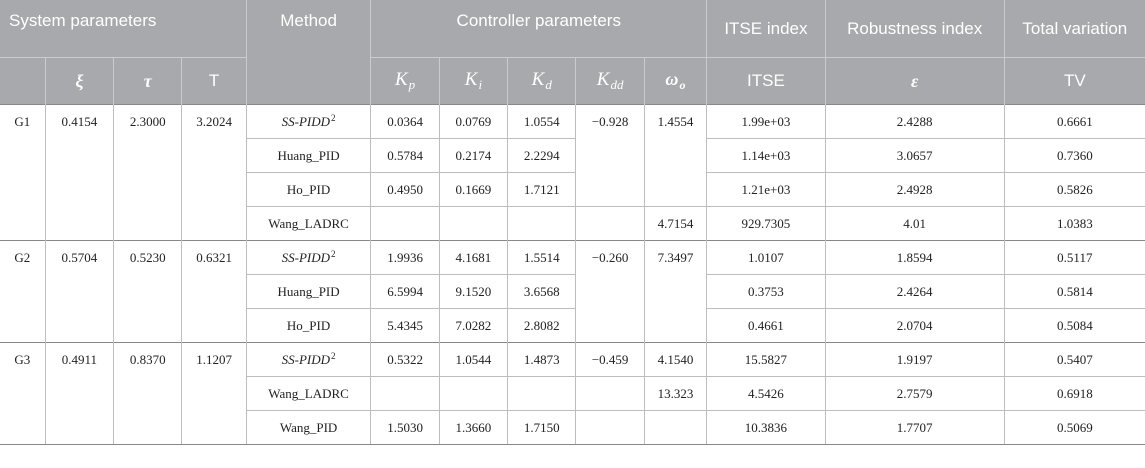 This screenshot has width=1145, height=468. What do you see at coordinates (23, 81) in the screenshot?
I see `header-blank` at bounding box center [23, 81].